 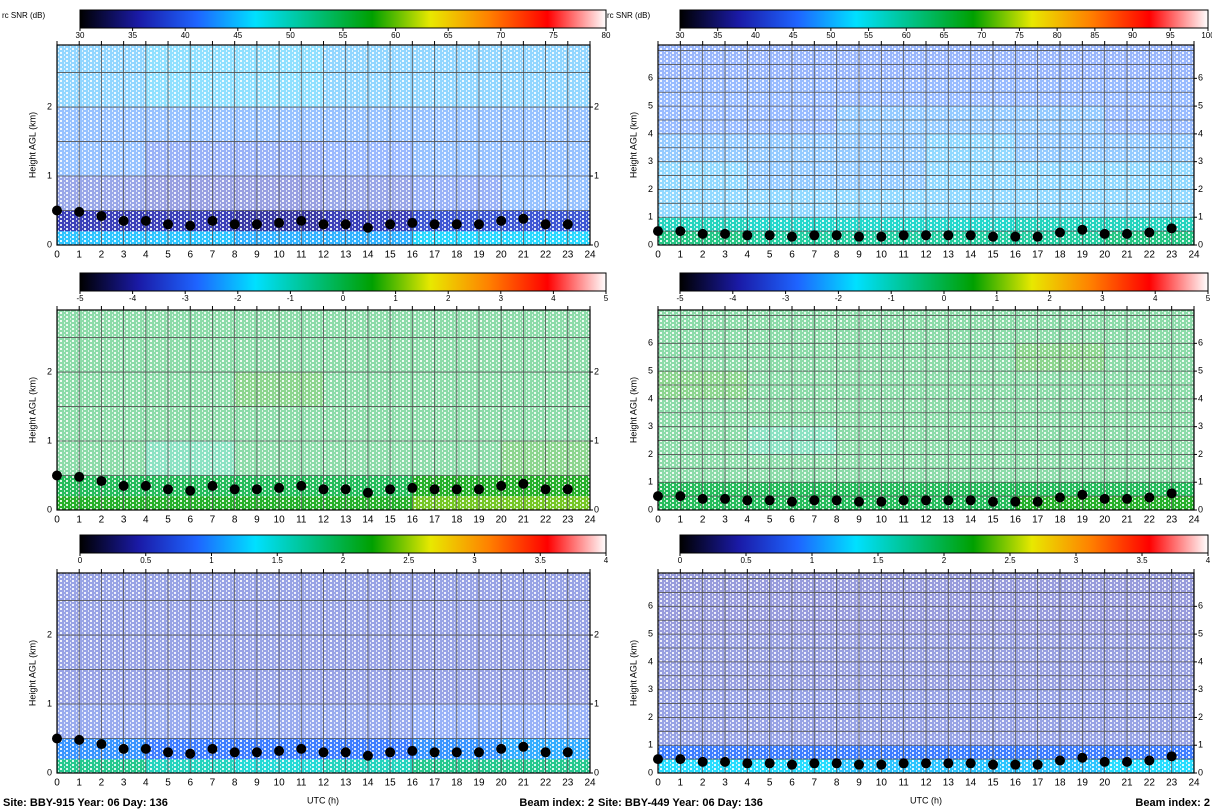 What do you see at coordinates (1132, 35) in the screenshot?
I see `colorbar-tick-label: 90` at bounding box center [1132, 35].